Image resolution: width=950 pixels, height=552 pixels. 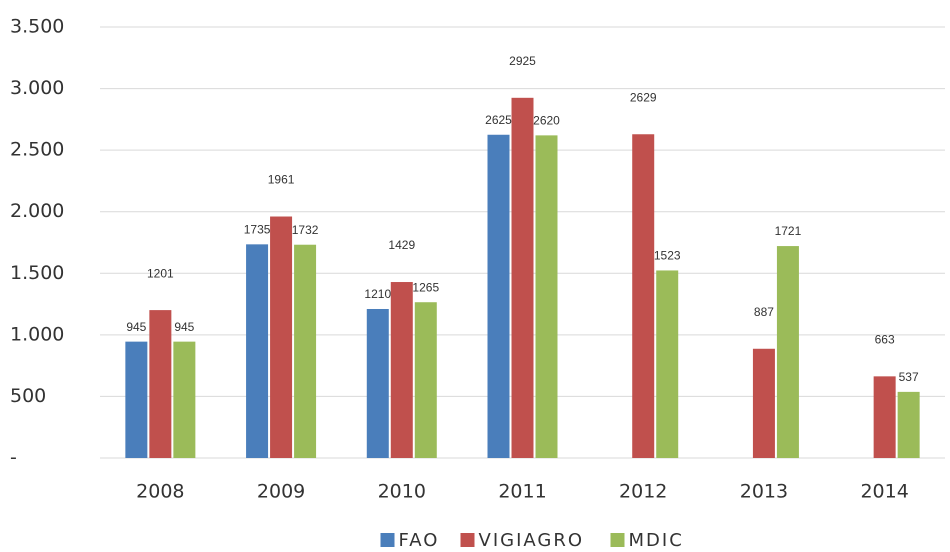 What do you see at coordinates (522, 492) in the screenshot?
I see `x-tick-label: 2011` at bounding box center [522, 492].